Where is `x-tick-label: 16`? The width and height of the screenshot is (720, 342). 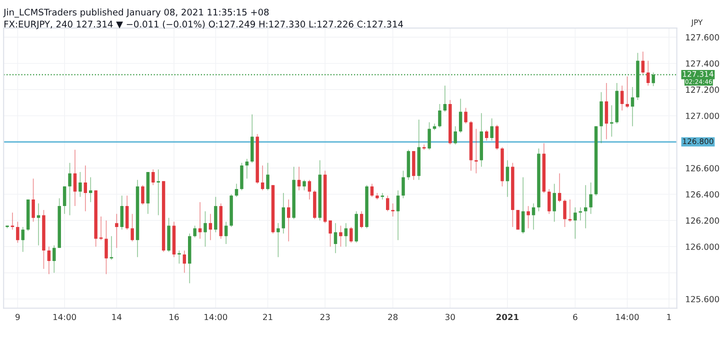 x-tick-label: 16 is located at coordinates (174, 317).